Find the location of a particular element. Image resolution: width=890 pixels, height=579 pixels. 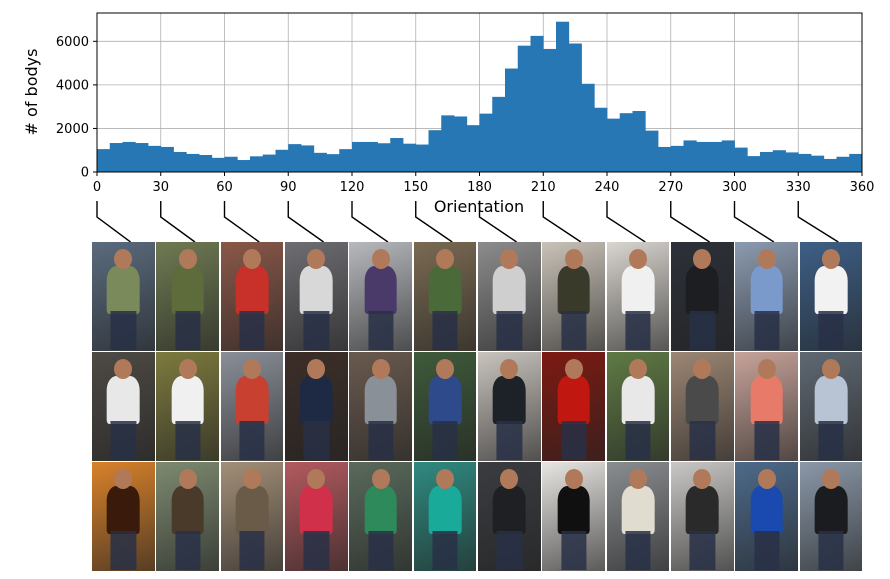

y-axis-label: # of bodys is located at coordinates (31, 92).